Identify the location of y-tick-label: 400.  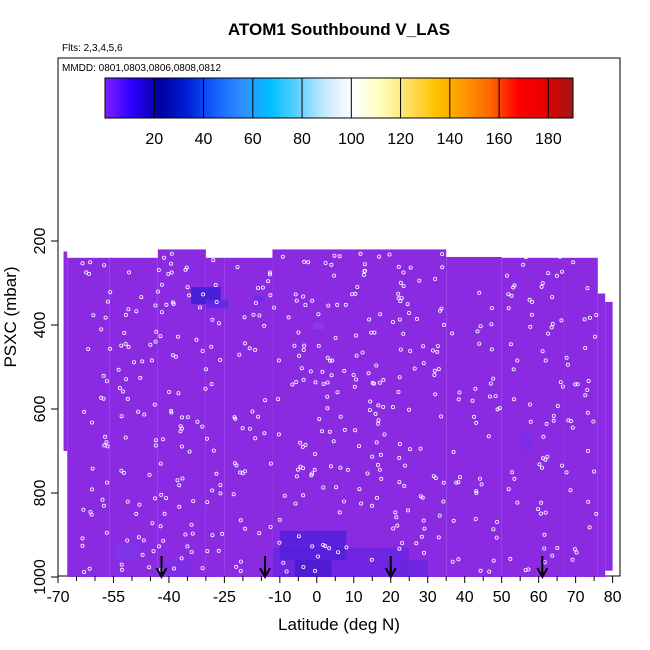
(40, 325).